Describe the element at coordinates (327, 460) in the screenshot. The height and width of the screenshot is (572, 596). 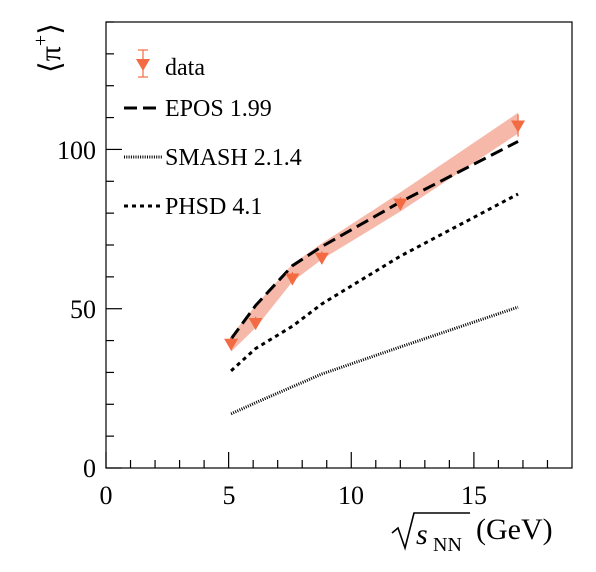
I see `x-axis-ticks` at that location.